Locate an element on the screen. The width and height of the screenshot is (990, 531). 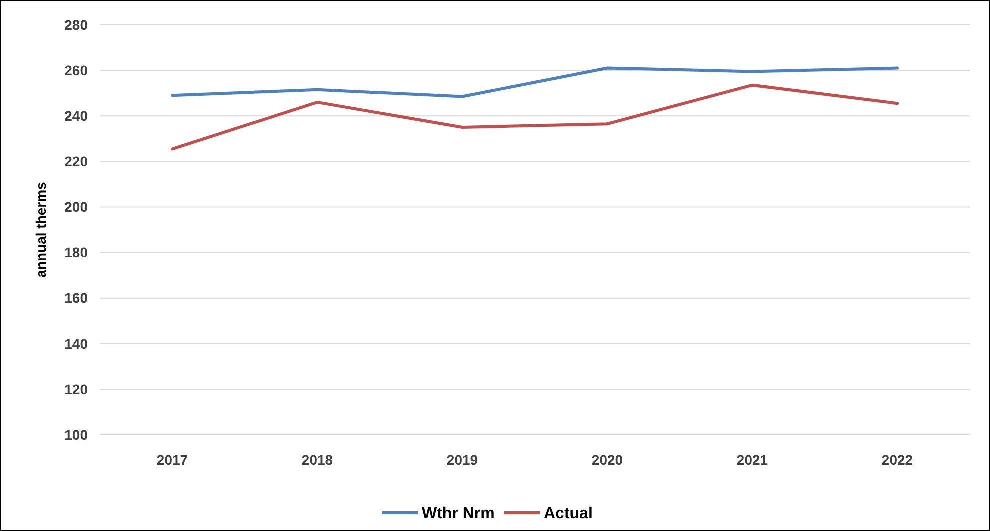
x-tick-label: 2020 is located at coordinates (608, 460).